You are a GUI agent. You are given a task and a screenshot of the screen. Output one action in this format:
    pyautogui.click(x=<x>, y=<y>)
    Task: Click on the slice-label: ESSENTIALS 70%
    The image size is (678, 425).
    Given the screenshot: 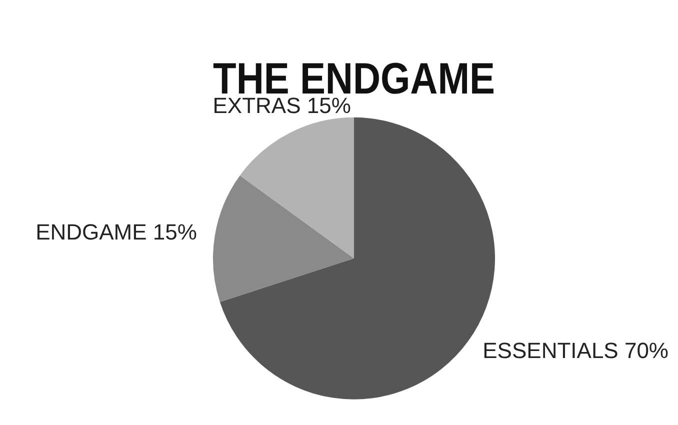 What is the action you would take?
    pyautogui.click(x=575, y=350)
    